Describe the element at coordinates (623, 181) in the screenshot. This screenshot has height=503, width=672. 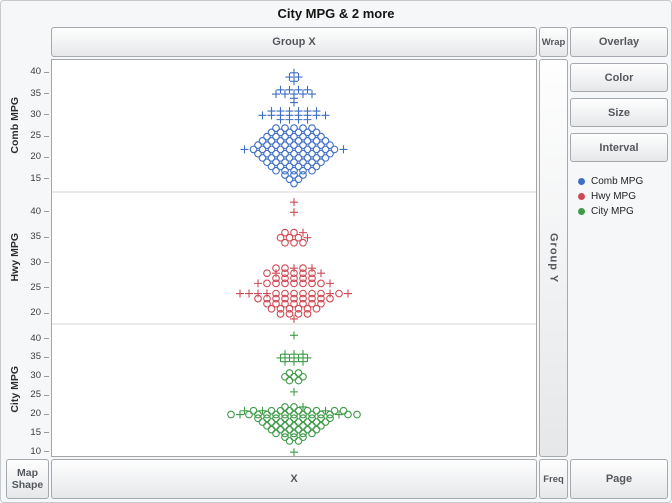
I see `legend-item: Comb MPG` at that location.